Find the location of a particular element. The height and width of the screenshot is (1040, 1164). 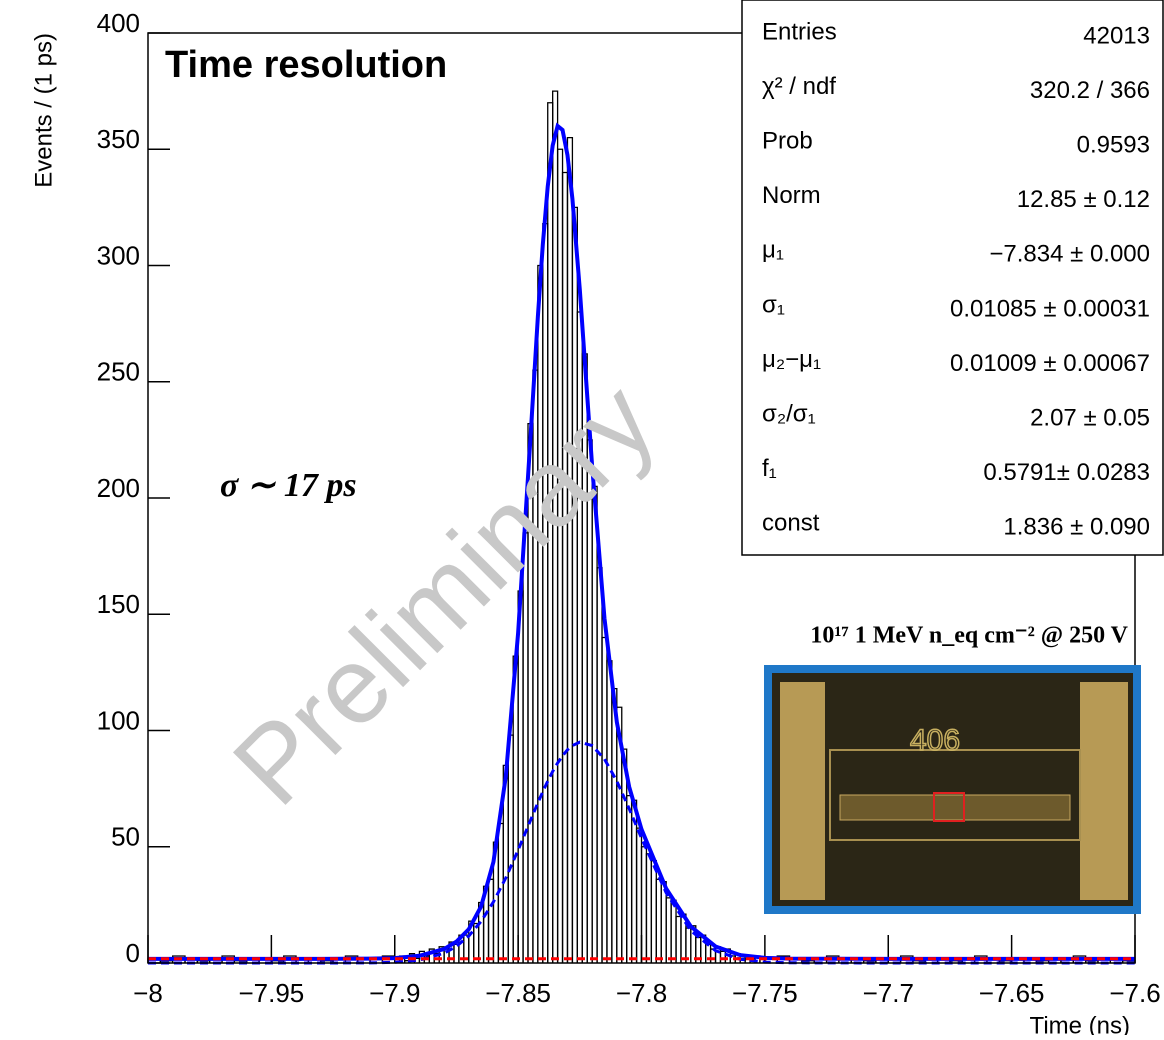

x-axis-label: Time (ns) is located at coordinates (1080, 1023).